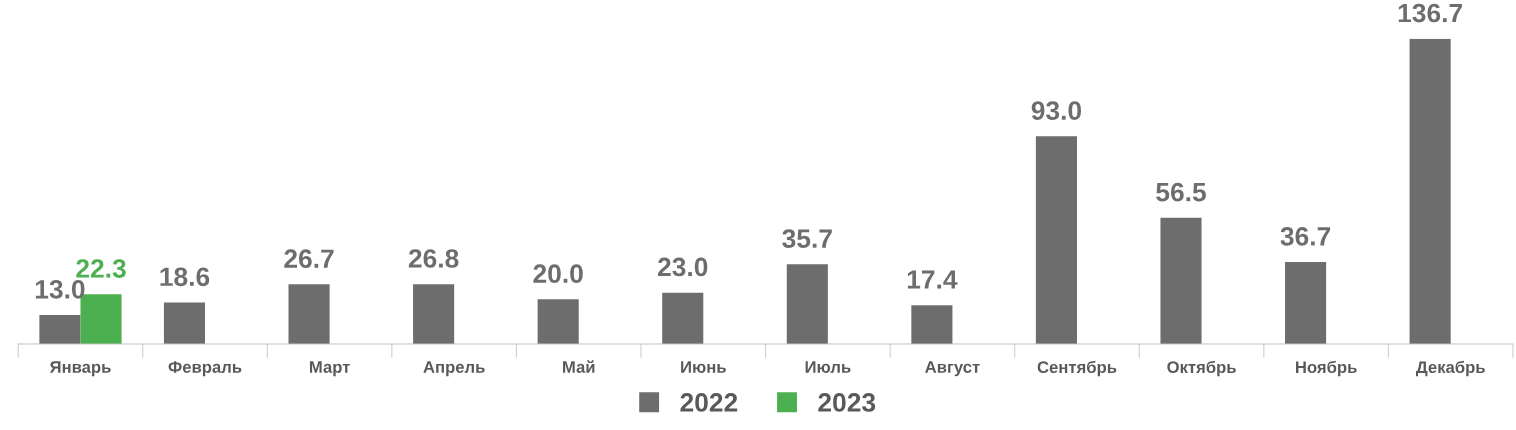 The width and height of the screenshot is (1516, 430). I want to click on x-tick-label: Декабрь, so click(1450, 368).